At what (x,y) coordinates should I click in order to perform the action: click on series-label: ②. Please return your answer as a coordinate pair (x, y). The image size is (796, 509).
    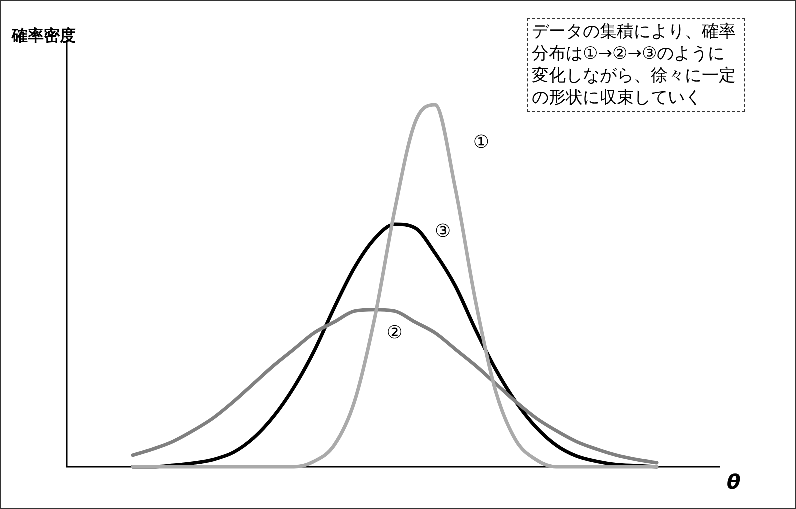
    Looking at the image, I should click on (394, 333).